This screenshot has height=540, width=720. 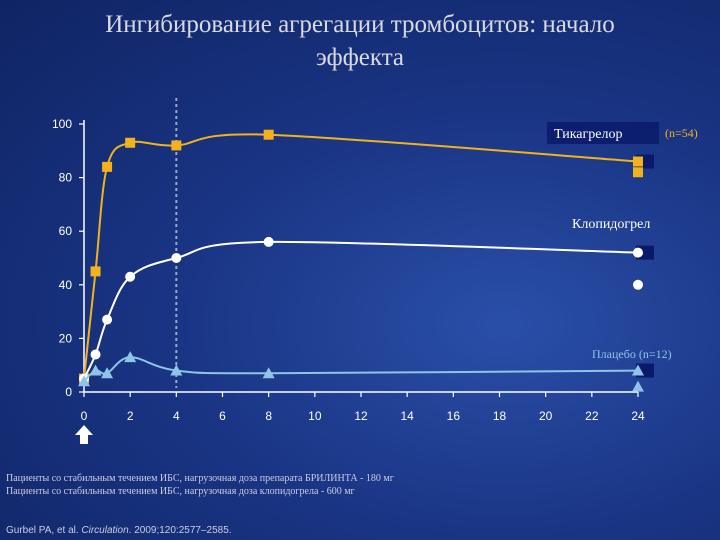 What do you see at coordinates (66, 285) in the screenshot?
I see `y-tick-label: 40` at bounding box center [66, 285].